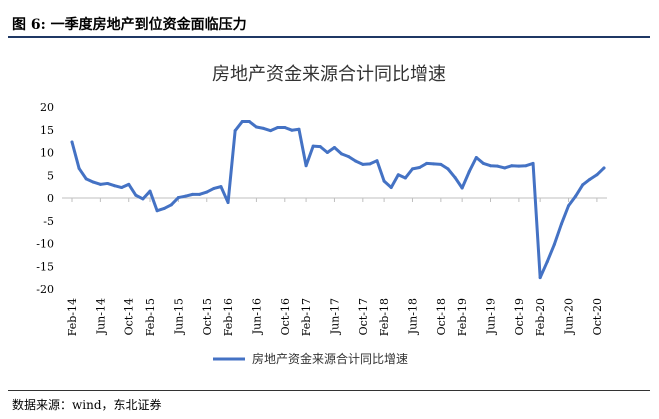  I want to click on y-tick-label: 20, so click(47, 107).